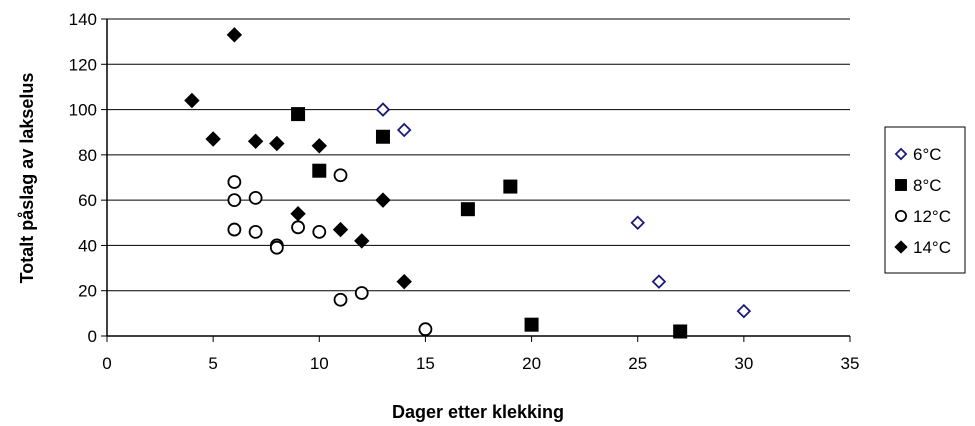  I want to click on x-tick-labels: 0 5 10 15 20 25 30 35, so click(480, 363).